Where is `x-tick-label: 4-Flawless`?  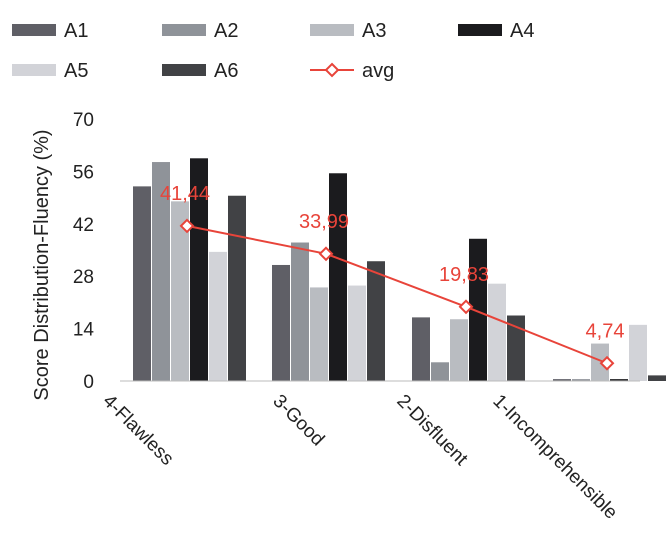 x-tick-label: 4-Flawless is located at coordinates (137, 430).